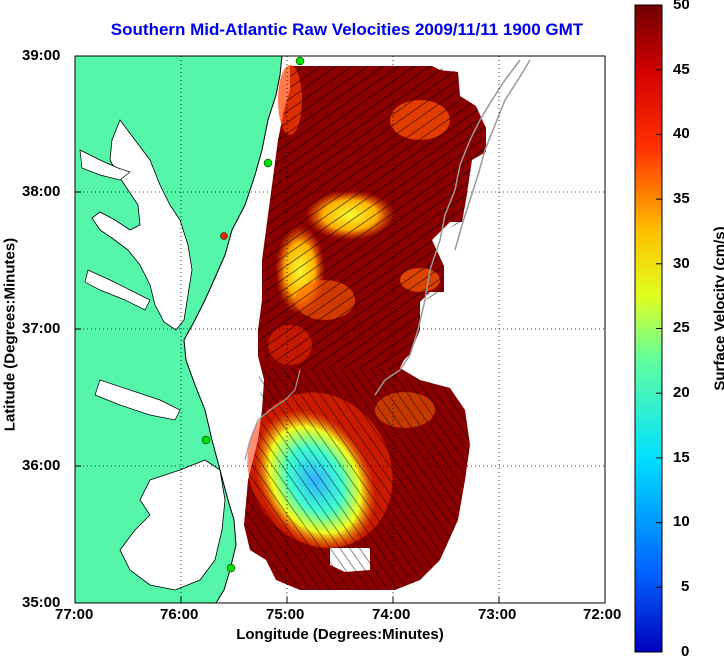 Image resolution: width=724 pixels, height=660 pixels. What do you see at coordinates (602, 614) in the screenshot?
I see `x-tick-label: 72:00` at bounding box center [602, 614].